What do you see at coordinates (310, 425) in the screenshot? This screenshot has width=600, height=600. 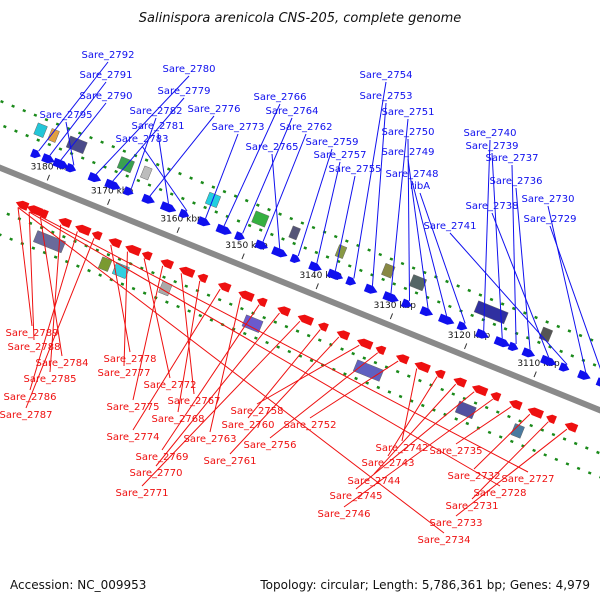 I see `gene-label: Sare_2752` at bounding box center [310, 425].